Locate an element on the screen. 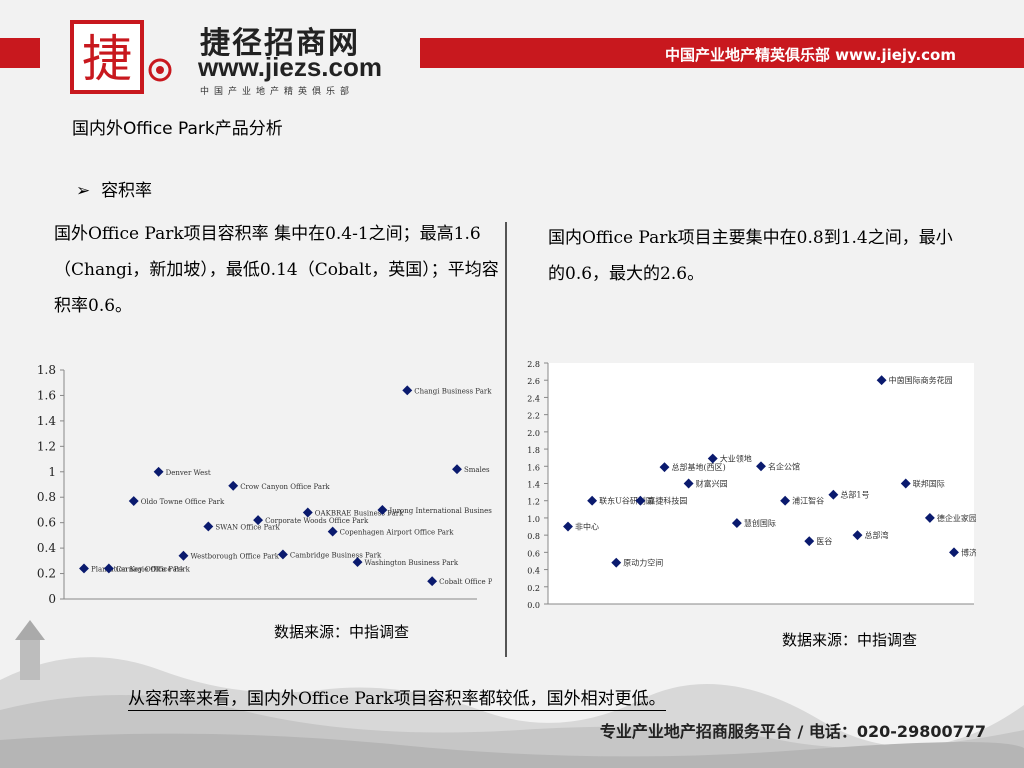 This screenshot has height=768, width=1024. data-label: 慧创国际 is located at coordinates (760, 523).